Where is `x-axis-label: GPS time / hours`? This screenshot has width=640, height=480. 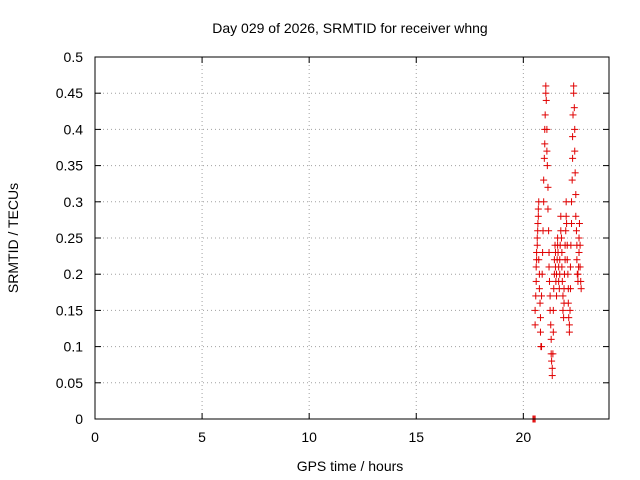
x-axis-label: GPS time / hours is located at coordinates (350, 466).